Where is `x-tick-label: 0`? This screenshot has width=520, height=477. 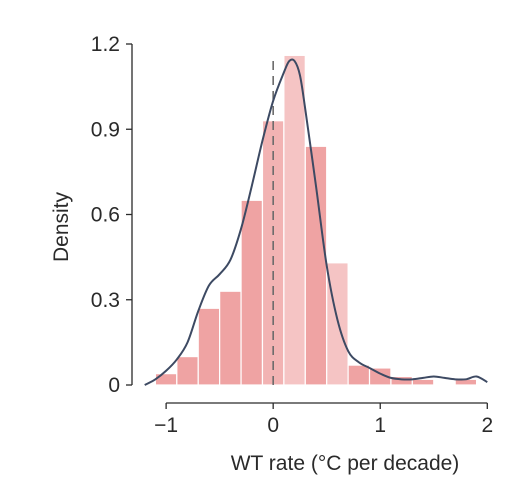 x-tick-label: 0 is located at coordinates (273, 425).